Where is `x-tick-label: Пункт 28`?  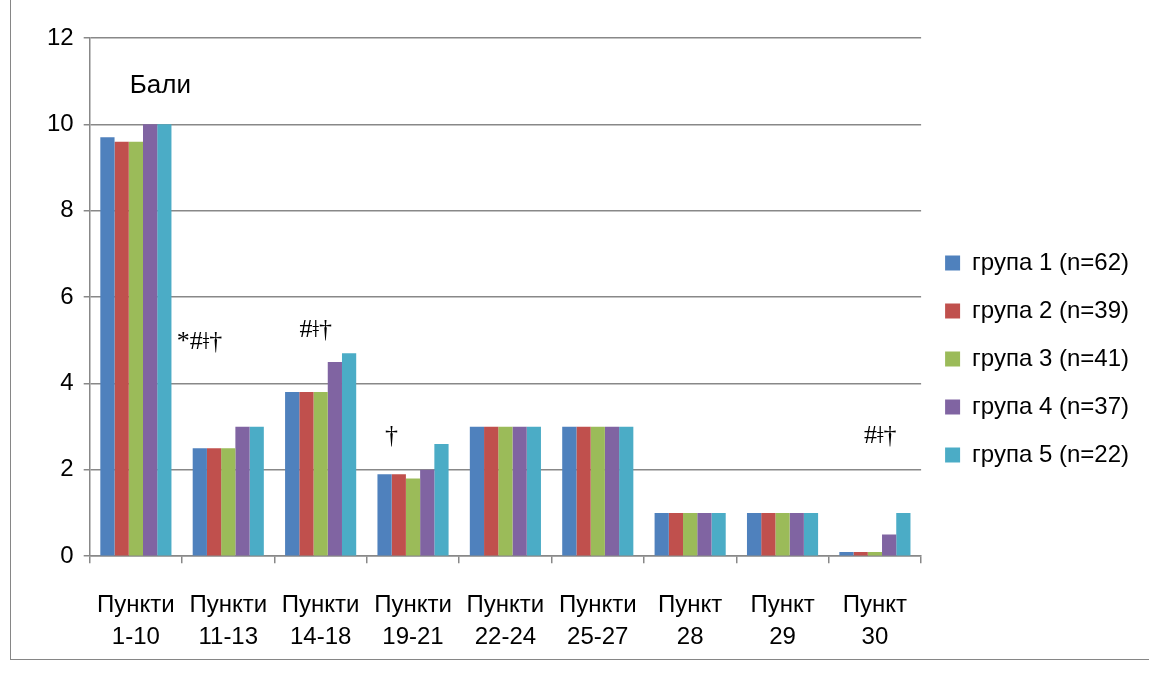 x-tick-label: Пункт 28 is located at coordinates (690, 620).